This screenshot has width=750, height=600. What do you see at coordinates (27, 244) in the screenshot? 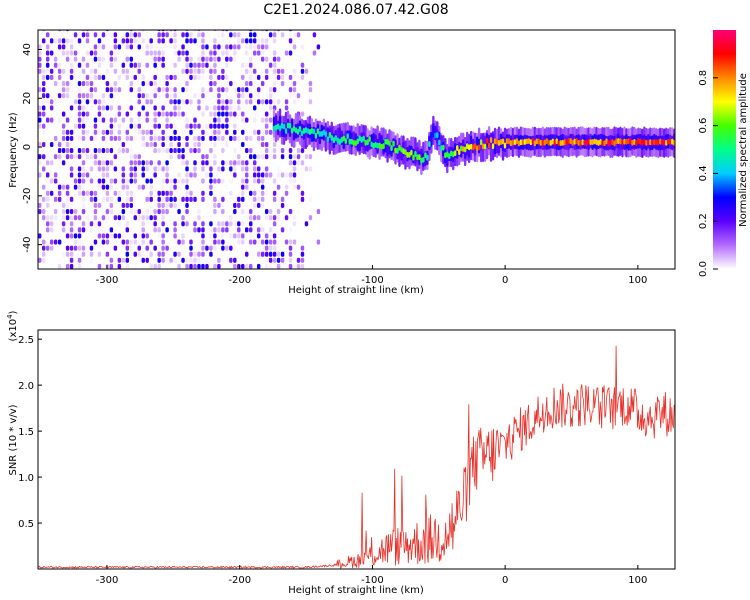
I see `spectrogram-y-tick-label: -40` at bounding box center [27, 244].